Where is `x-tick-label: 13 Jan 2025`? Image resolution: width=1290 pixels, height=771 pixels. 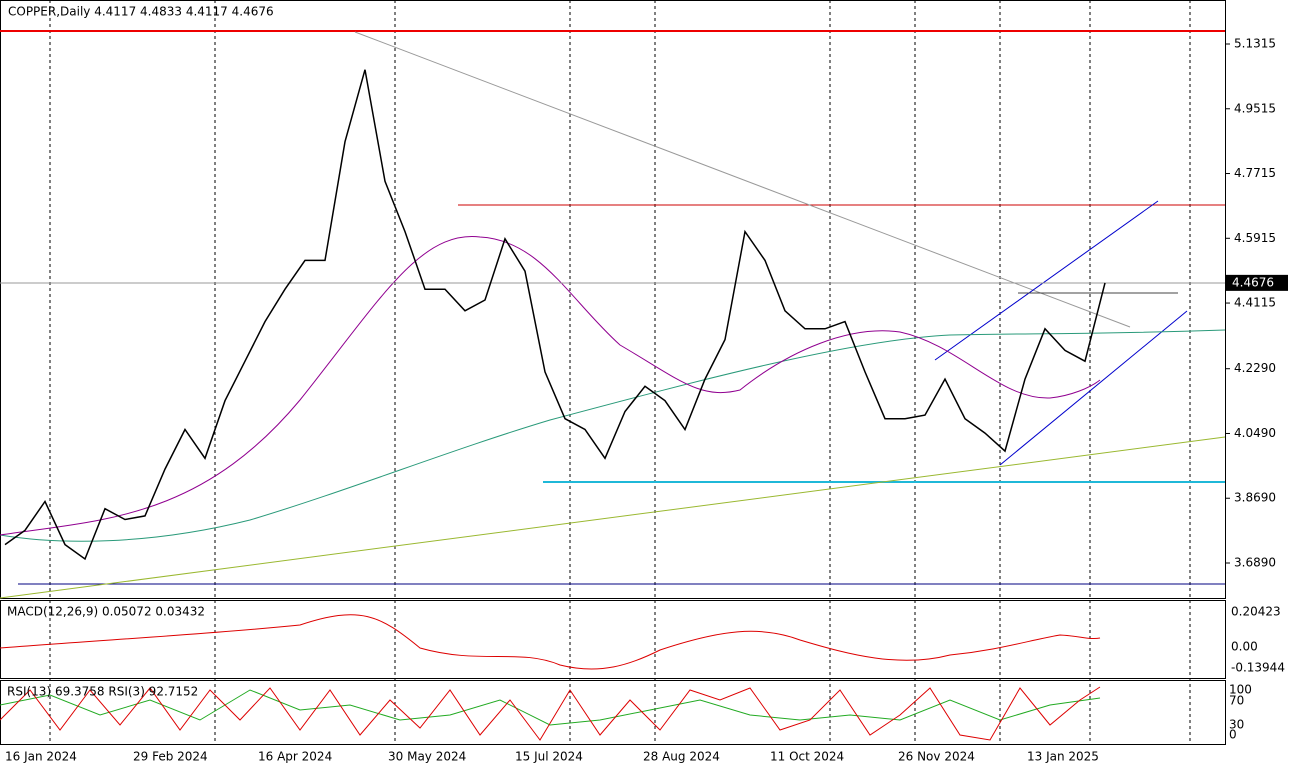 x-tick-label: 13 Jan 2025 is located at coordinates (1063, 757).